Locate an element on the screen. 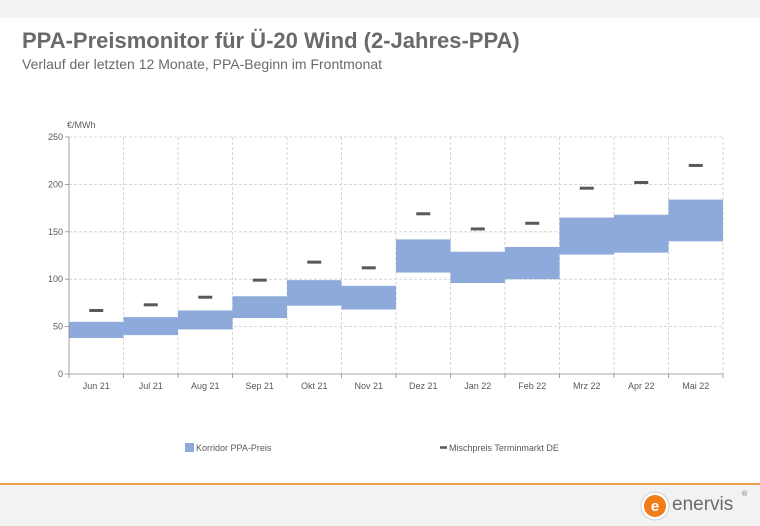 This screenshot has height=526, width=760. x-tick-label: Feb 22 is located at coordinates (532, 386).